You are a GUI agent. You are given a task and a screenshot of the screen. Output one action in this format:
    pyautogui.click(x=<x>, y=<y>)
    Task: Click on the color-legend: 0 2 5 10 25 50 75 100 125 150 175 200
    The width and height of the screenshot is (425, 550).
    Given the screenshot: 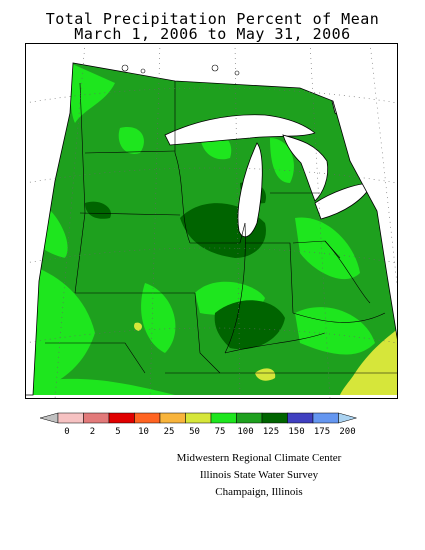 What is the action you would take?
    pyautogui.click(x=199, y=424)
    